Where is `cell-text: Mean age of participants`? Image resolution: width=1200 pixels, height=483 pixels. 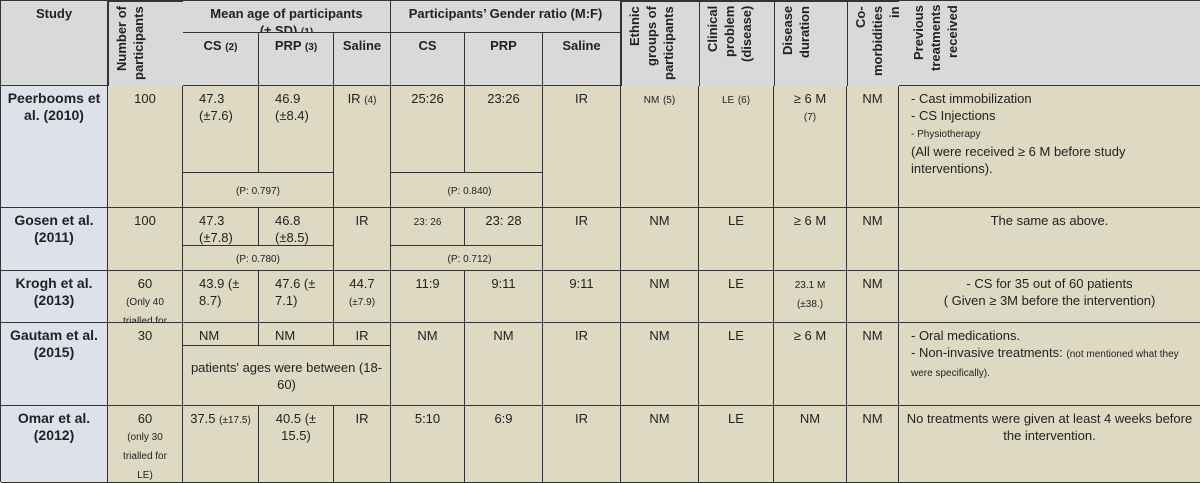 cell-text: Mean age of participants is located at coordinates (286, 13).